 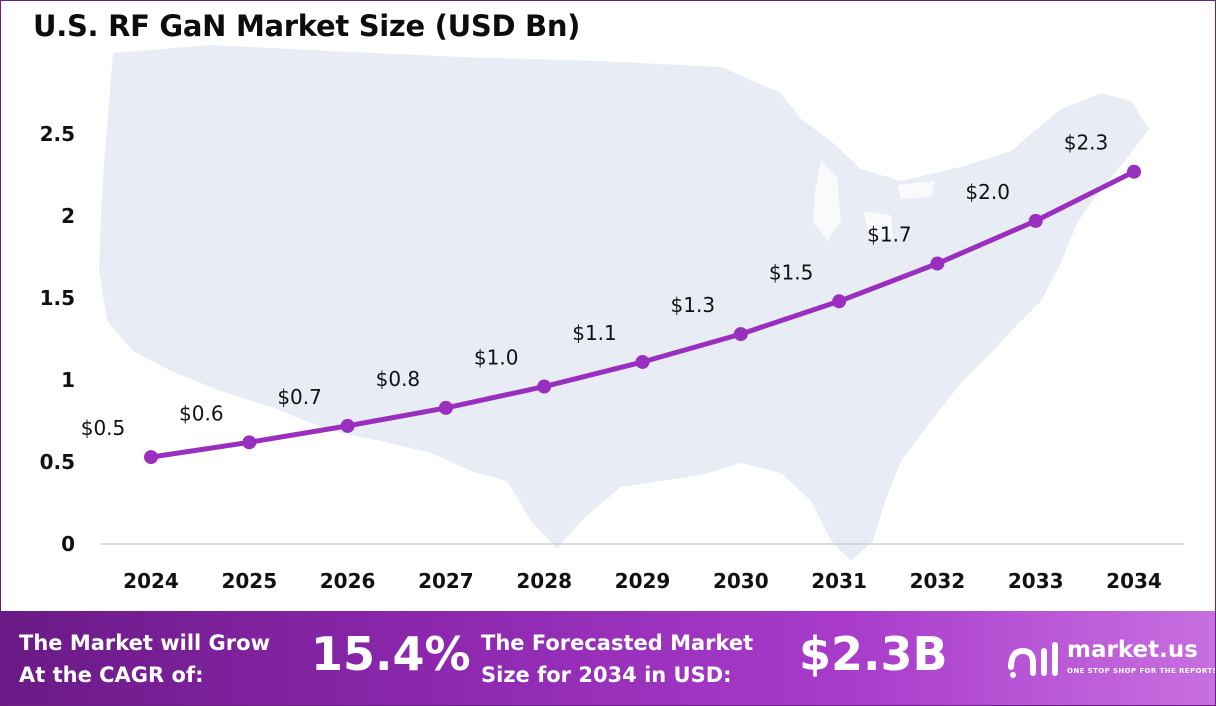 I want to click on y-tick-label: 2, so click(x=68, y=216).